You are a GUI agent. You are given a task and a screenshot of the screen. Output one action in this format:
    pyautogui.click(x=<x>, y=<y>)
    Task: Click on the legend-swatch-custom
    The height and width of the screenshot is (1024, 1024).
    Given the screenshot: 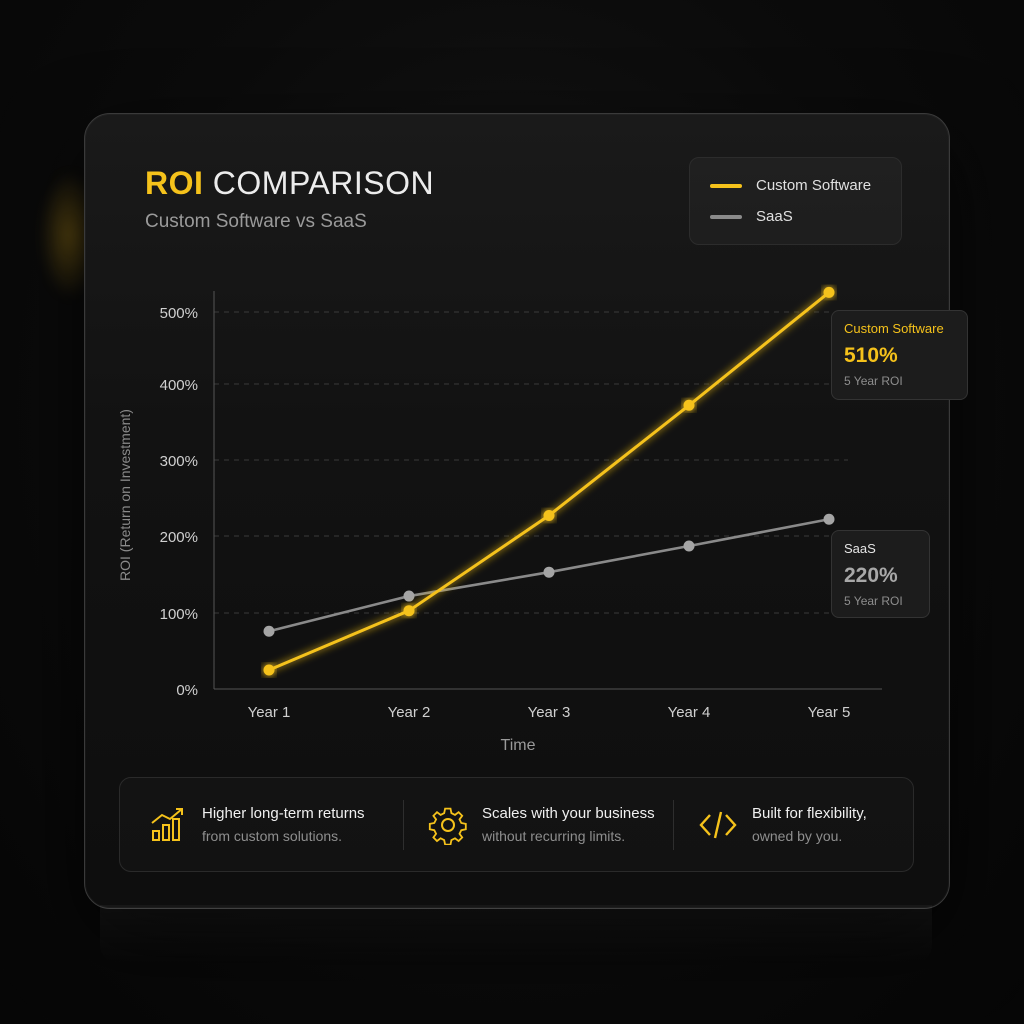 What is the action you would take?
    pyautogui.click(x=726, y=185)
    